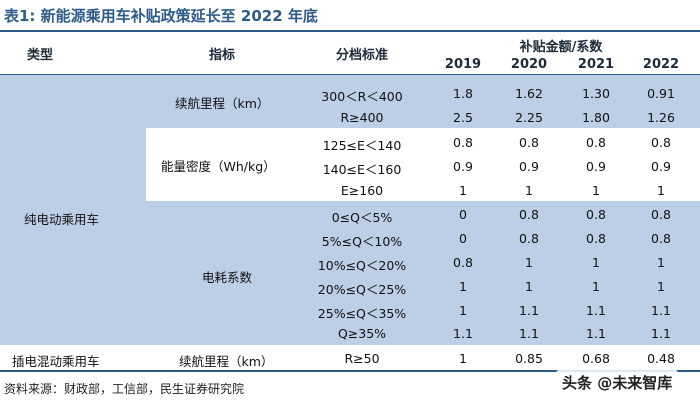  What do you see at coordinates (362, 169) in the screenshot?
I see `grade-cell: 140≤E＜160` at bounding box center [362, 169].